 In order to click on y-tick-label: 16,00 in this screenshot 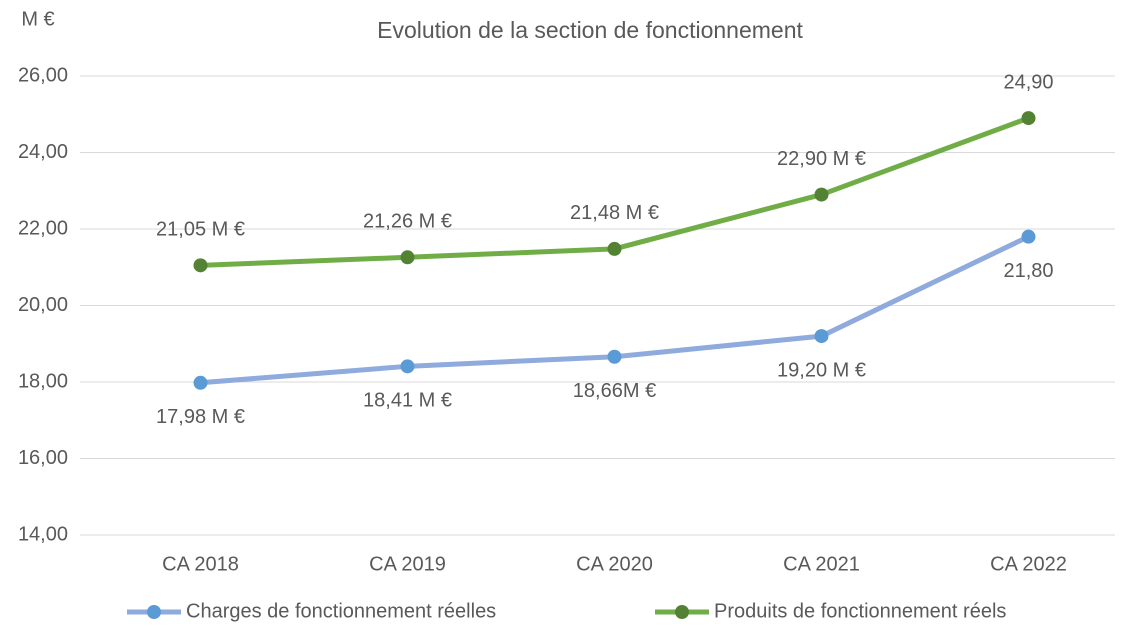, I will do `click(43, 458)`.